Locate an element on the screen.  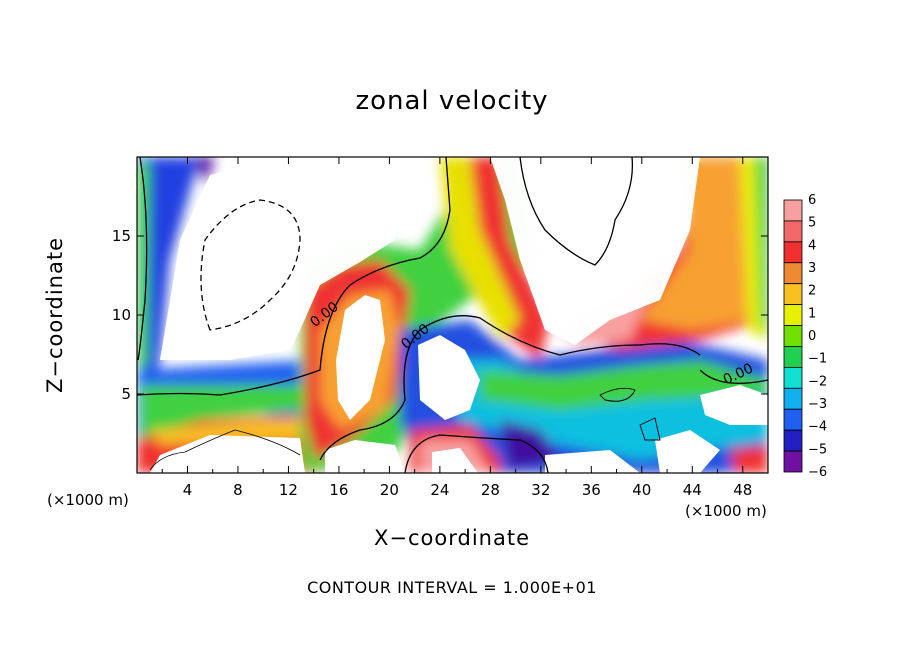
x-tick-label: 16 is located at coordinates (338, 490).